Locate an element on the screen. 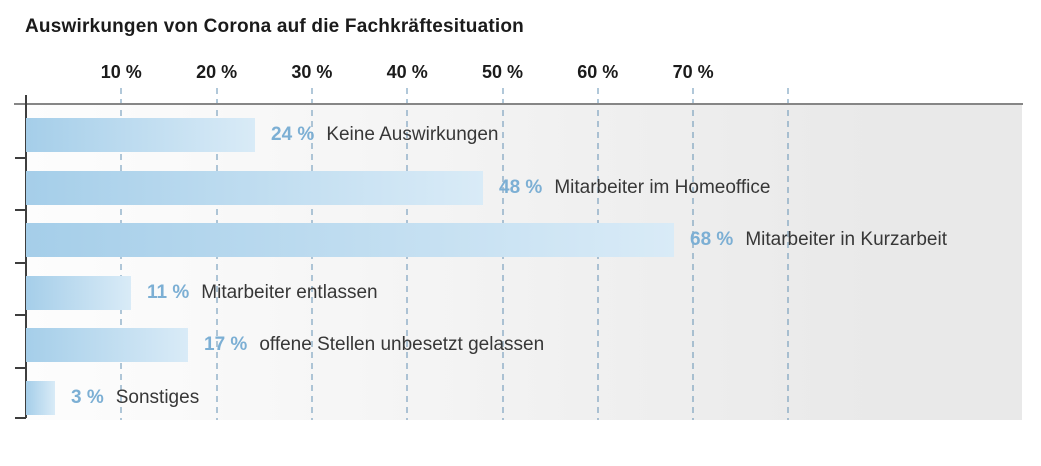 The image size is (1041, 466). x-tick-label: 30 % is located at coordinates (312, 72).